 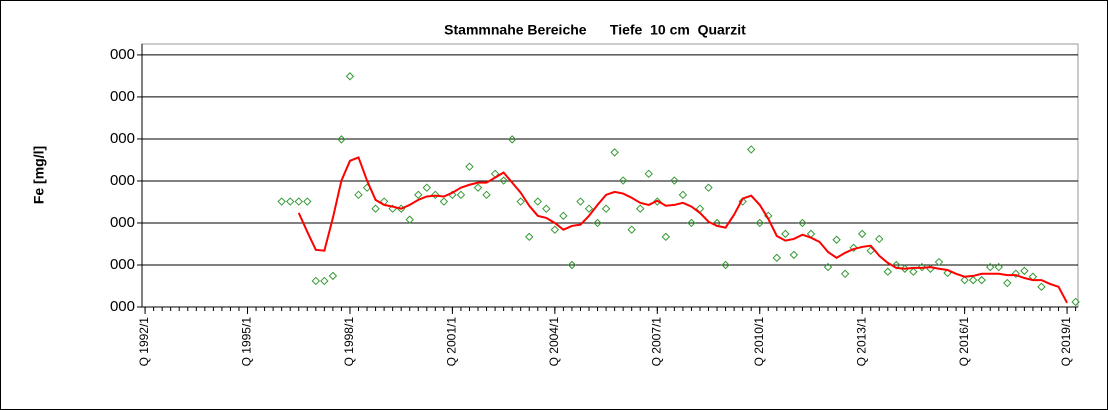 I want to click on x-tick-label: Q 2016/1, so click(x=964, y=342).